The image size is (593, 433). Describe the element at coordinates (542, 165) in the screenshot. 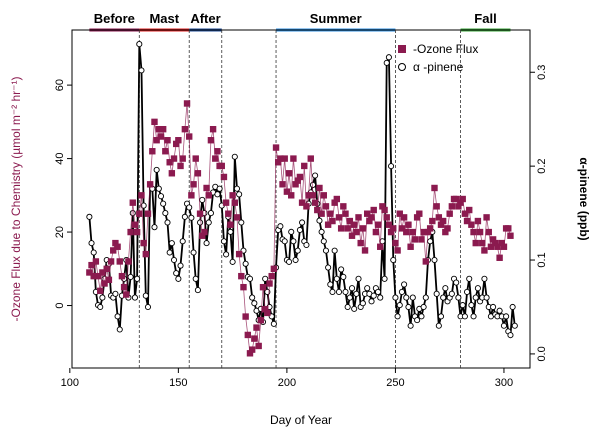

I see `y-right-tick-label: 0.2` at that location.